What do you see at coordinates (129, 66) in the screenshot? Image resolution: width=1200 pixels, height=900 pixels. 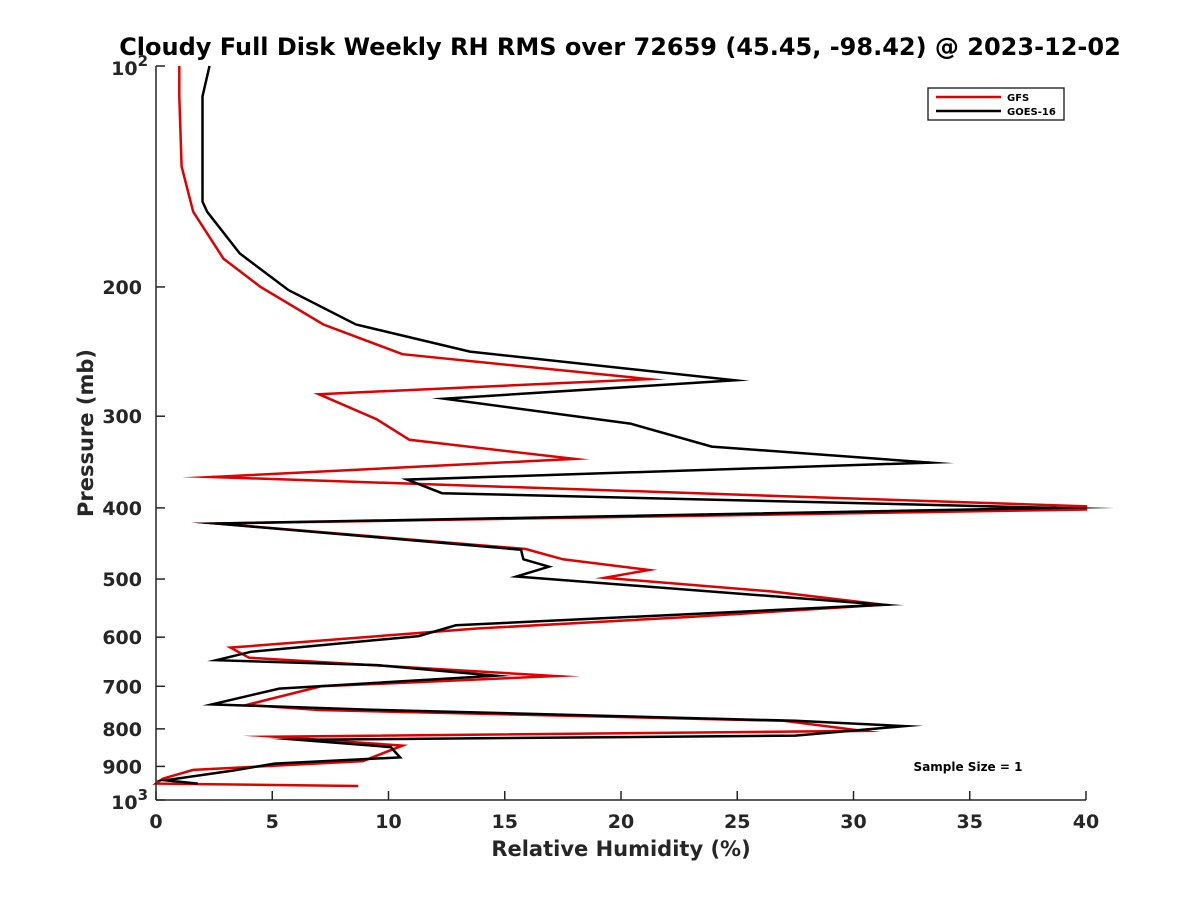 I see `y-tick-label: 10²` at bounding box center [129, 66].